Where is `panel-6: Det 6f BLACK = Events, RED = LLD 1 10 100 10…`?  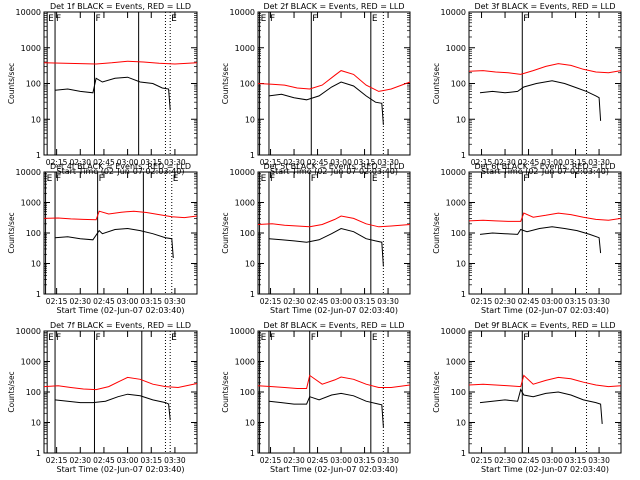 panel-6: Det 6f BLACK = Events, RED = LLD 1 10 100 10… is located at coordinates (527, 238).